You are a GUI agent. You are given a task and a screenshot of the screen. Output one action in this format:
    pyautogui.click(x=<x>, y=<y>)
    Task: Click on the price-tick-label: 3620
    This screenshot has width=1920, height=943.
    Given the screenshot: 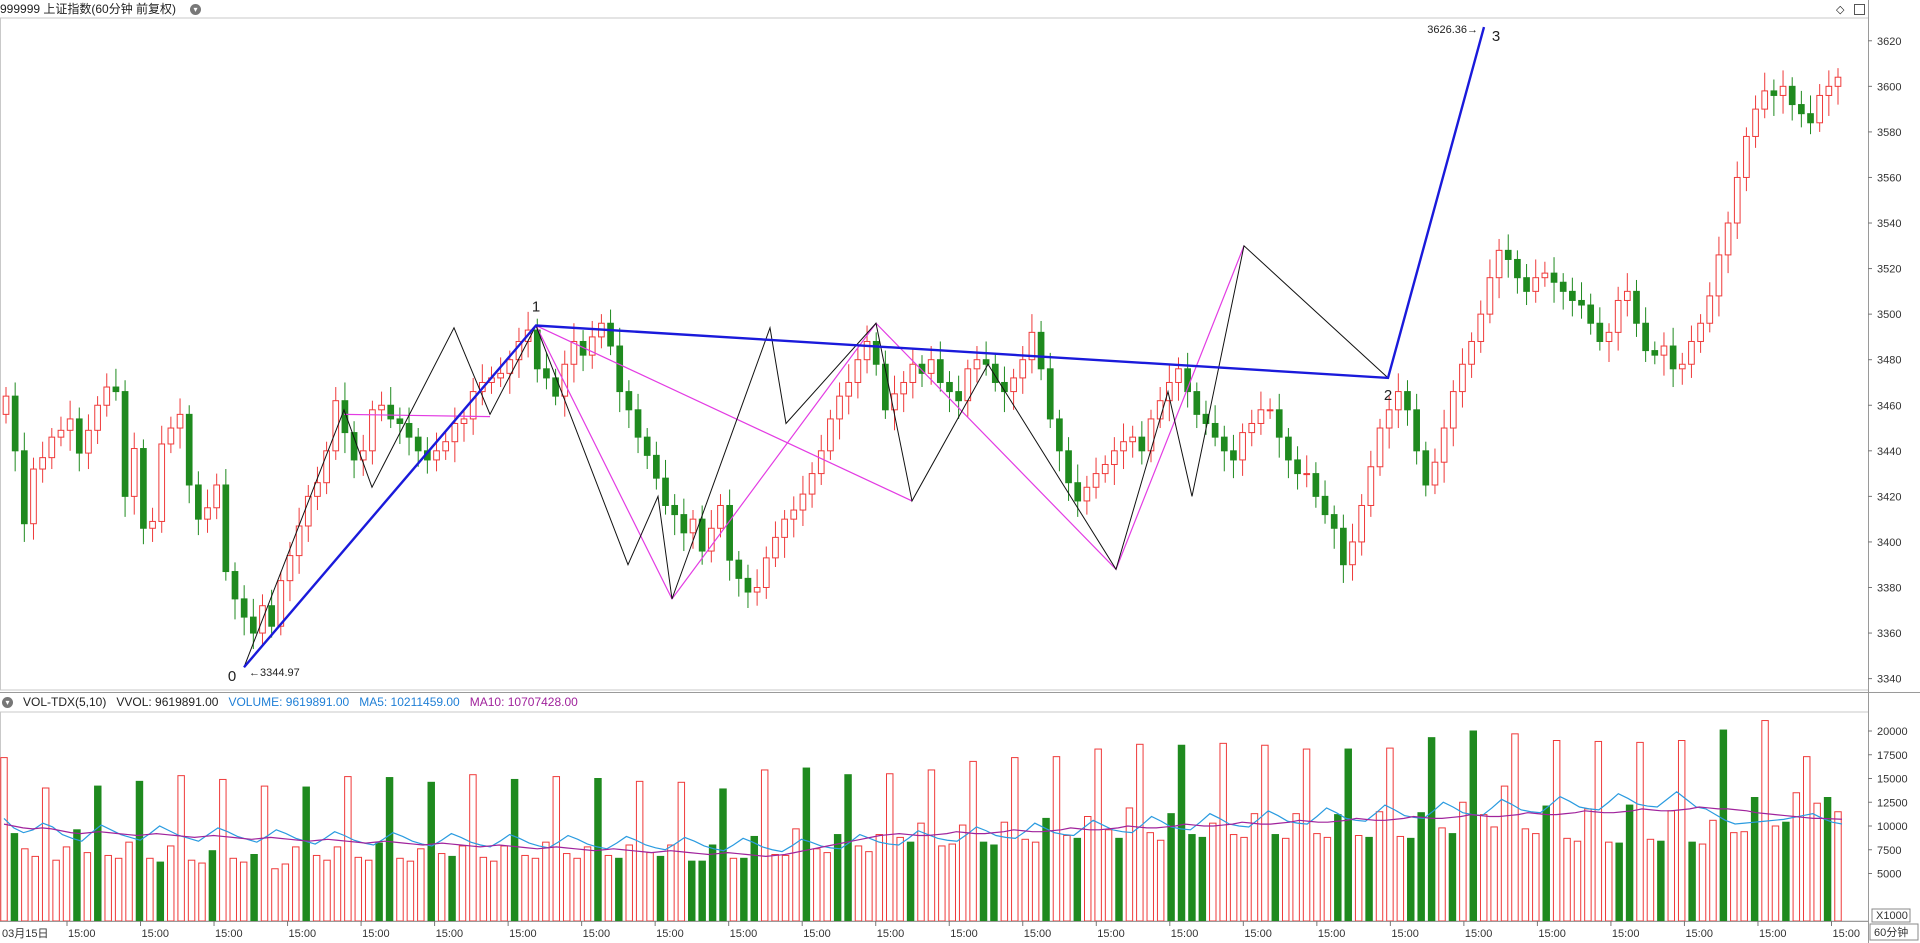 What is the action you would take?
    pyautogui.click(x=1889, y=42)
    